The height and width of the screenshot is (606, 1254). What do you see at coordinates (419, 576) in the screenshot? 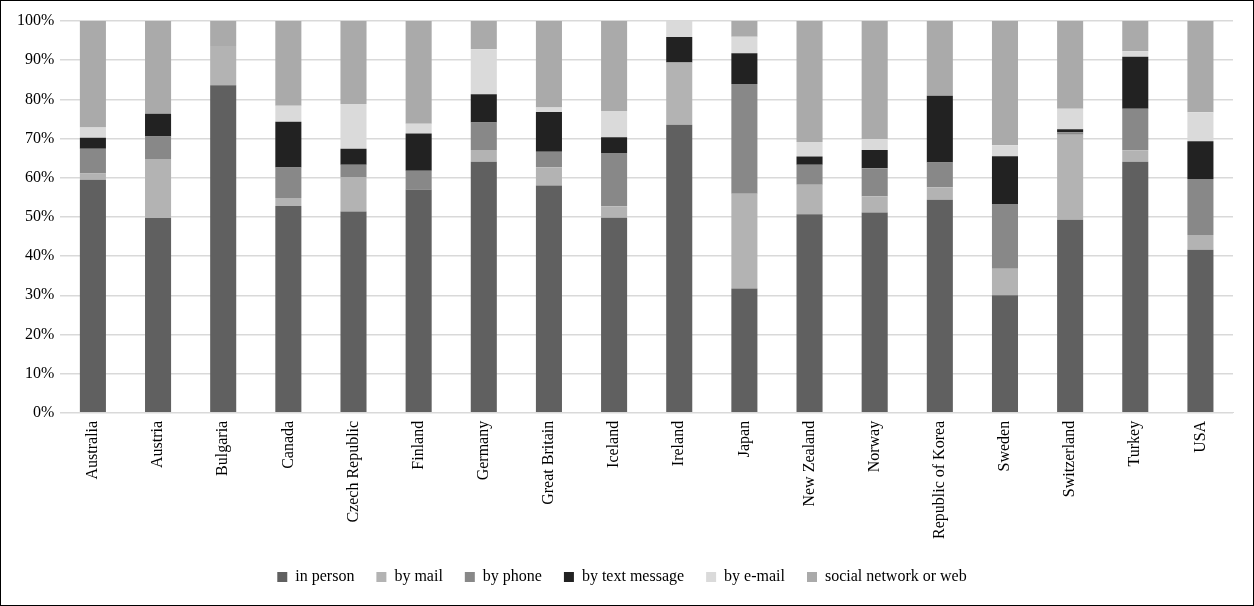
I see `legend-label: by mail` at bounding box center [419, 576].